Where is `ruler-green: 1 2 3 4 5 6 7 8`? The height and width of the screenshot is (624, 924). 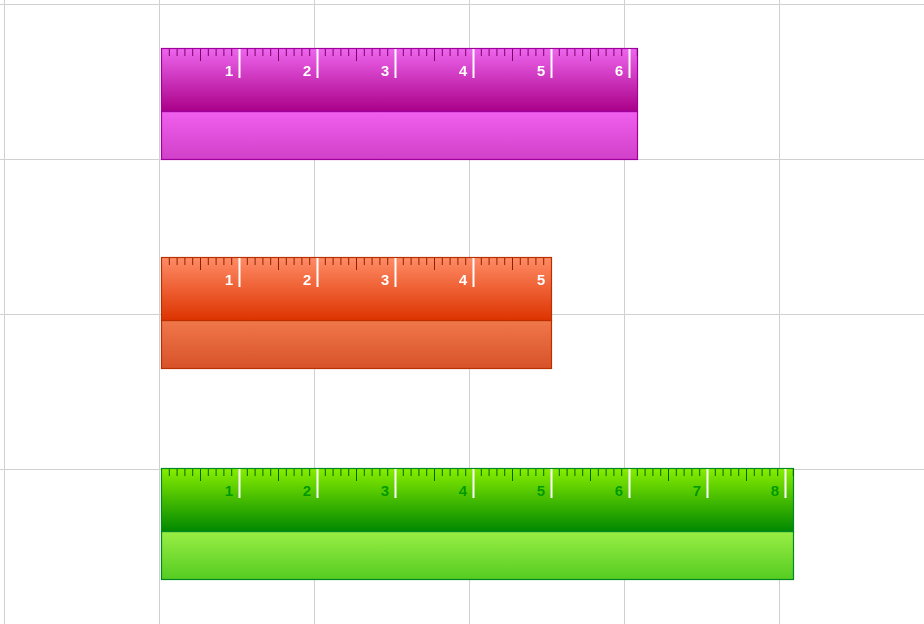
ruler-green: 1 2 3 4 5 6 7 8 is located at coordinates (477, 524).